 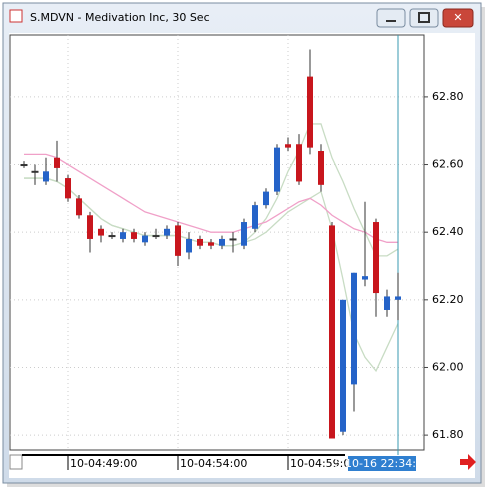 I want to click on cursor-label-bg, so click(x=382, y=463).